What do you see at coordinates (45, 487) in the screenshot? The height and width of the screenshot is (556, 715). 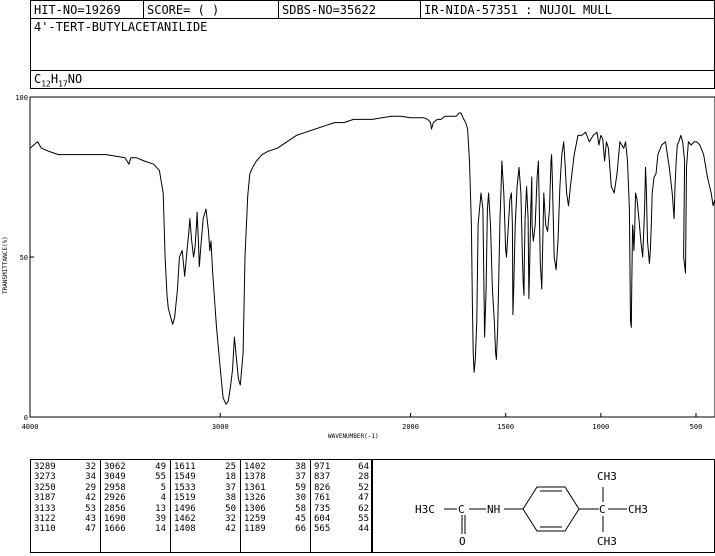 I see `peak-wavenumber: 3250` at bounding box center [45, 487].